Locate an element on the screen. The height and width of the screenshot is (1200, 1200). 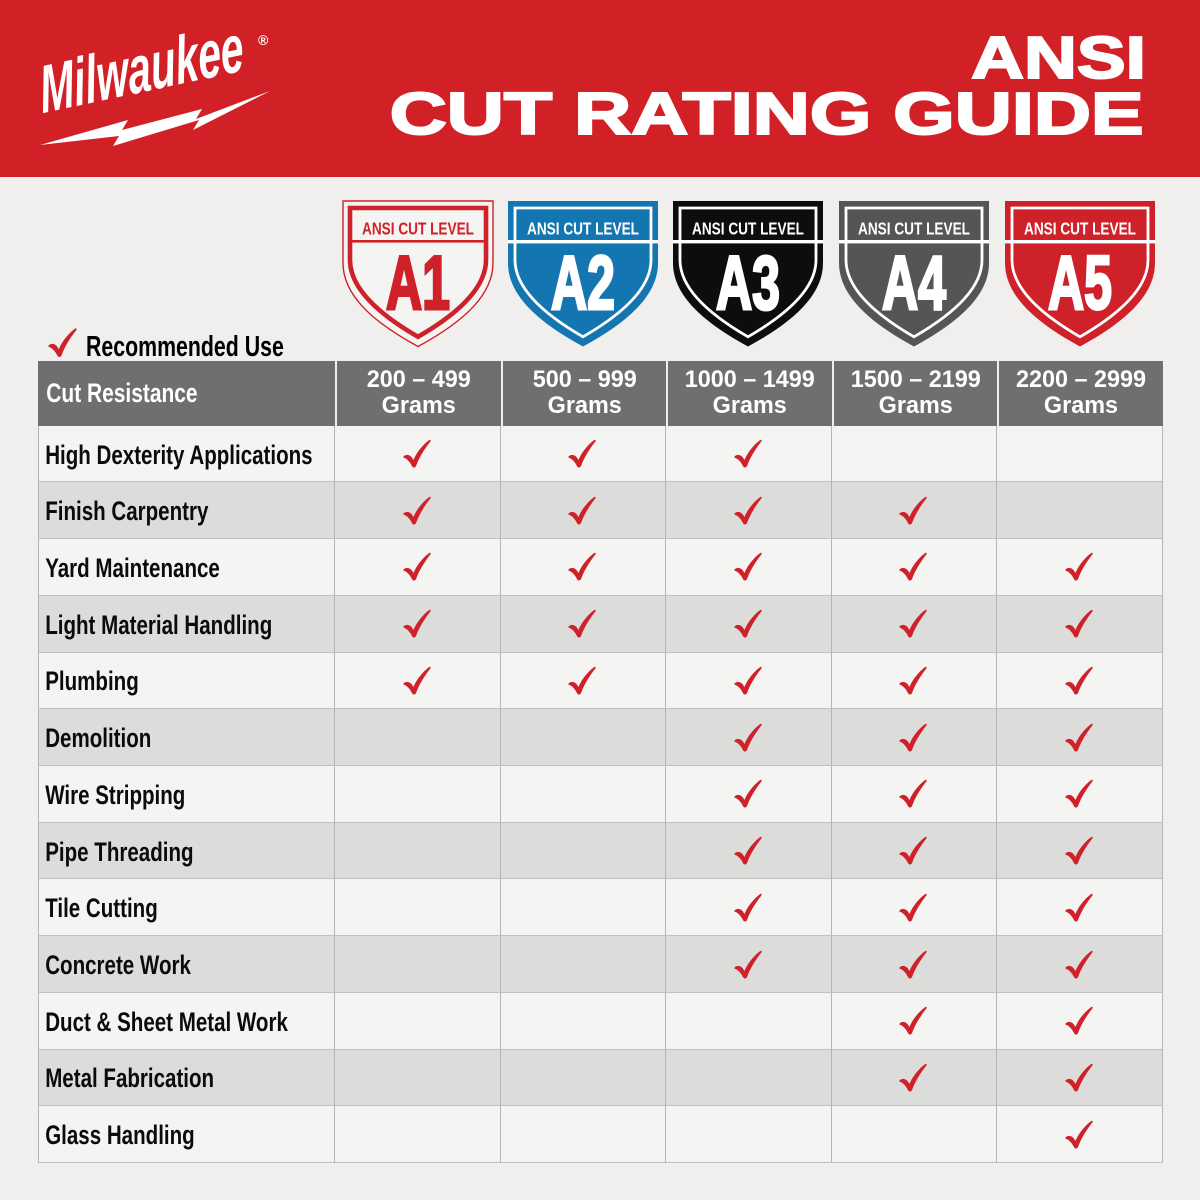
svg-text: A4 is located at coordinates (914, 283).